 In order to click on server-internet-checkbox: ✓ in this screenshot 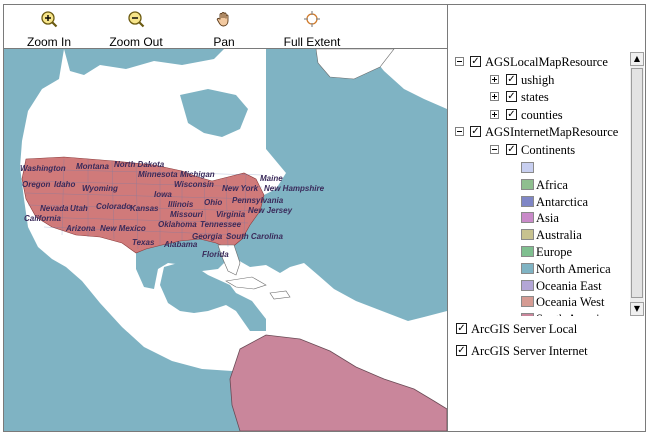, I will do `click(461, 350)`.